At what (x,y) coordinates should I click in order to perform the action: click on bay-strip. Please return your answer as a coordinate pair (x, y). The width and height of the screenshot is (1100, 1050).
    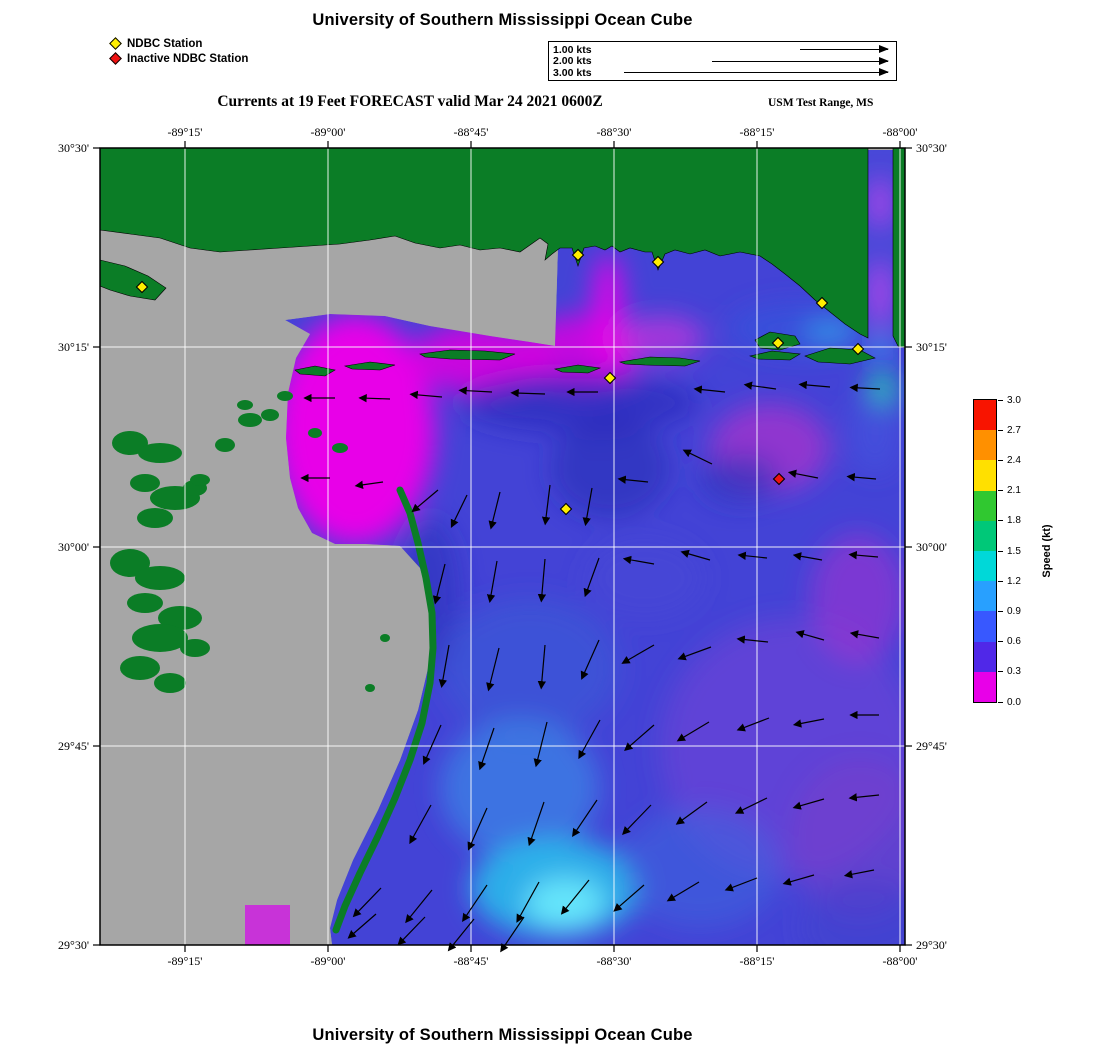
    Looking at the image, I should click on (879, 256).